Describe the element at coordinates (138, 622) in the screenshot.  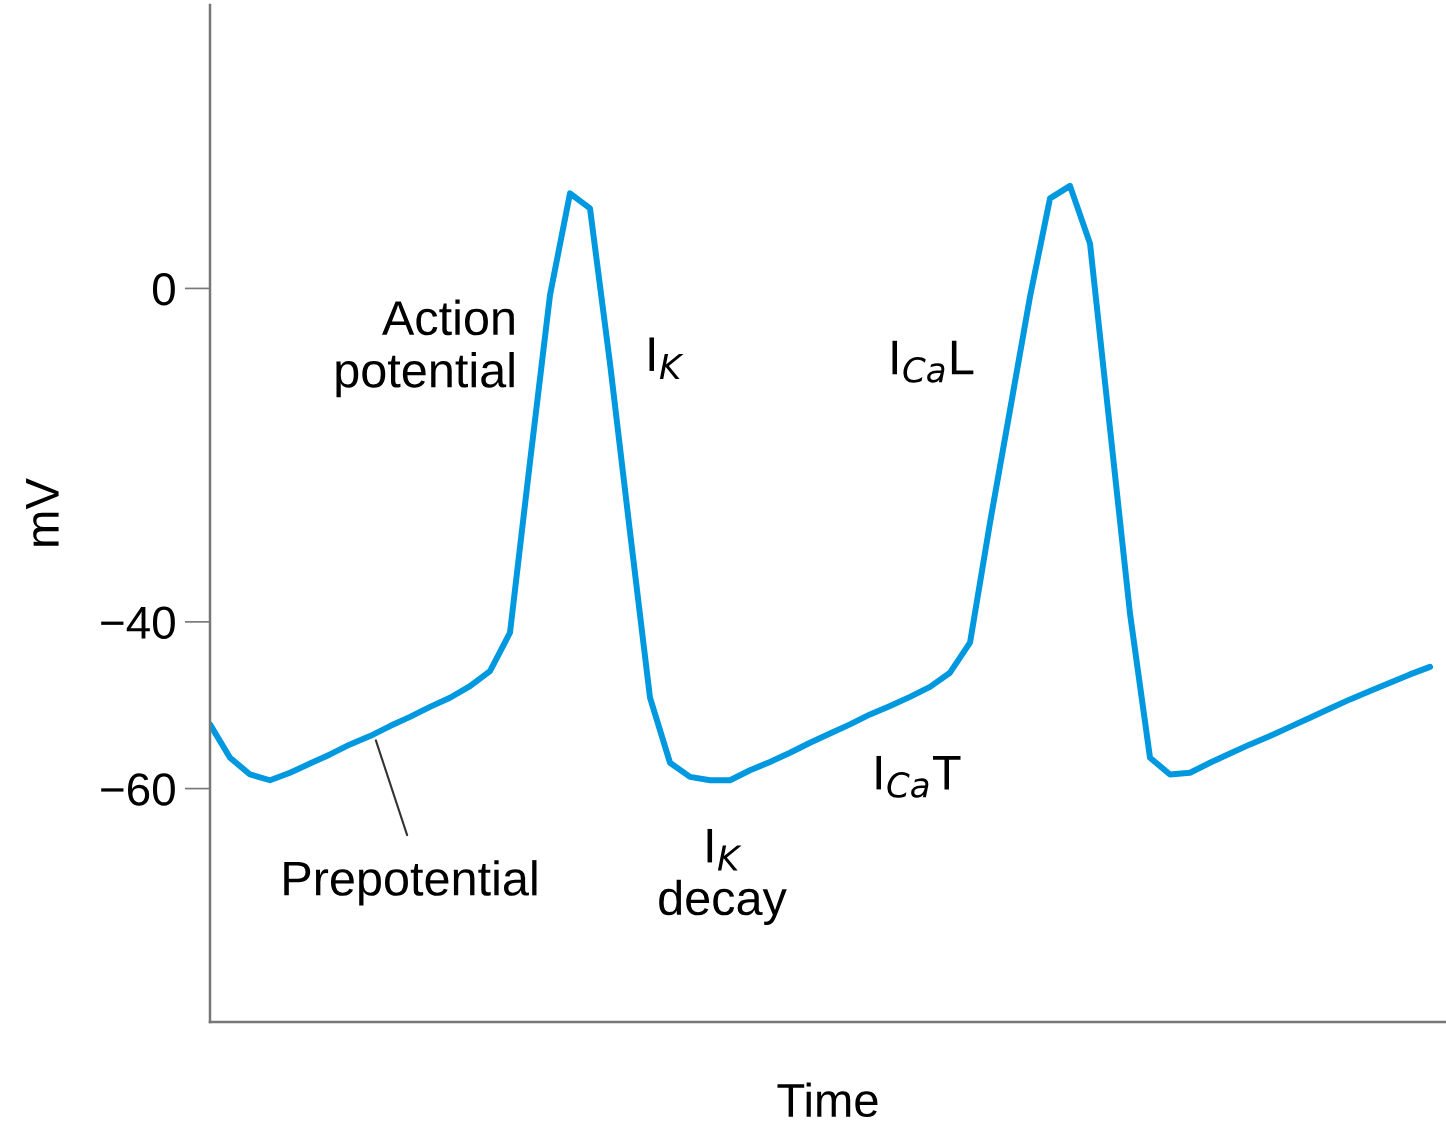
I see `y-tick-label: −40` at that location.